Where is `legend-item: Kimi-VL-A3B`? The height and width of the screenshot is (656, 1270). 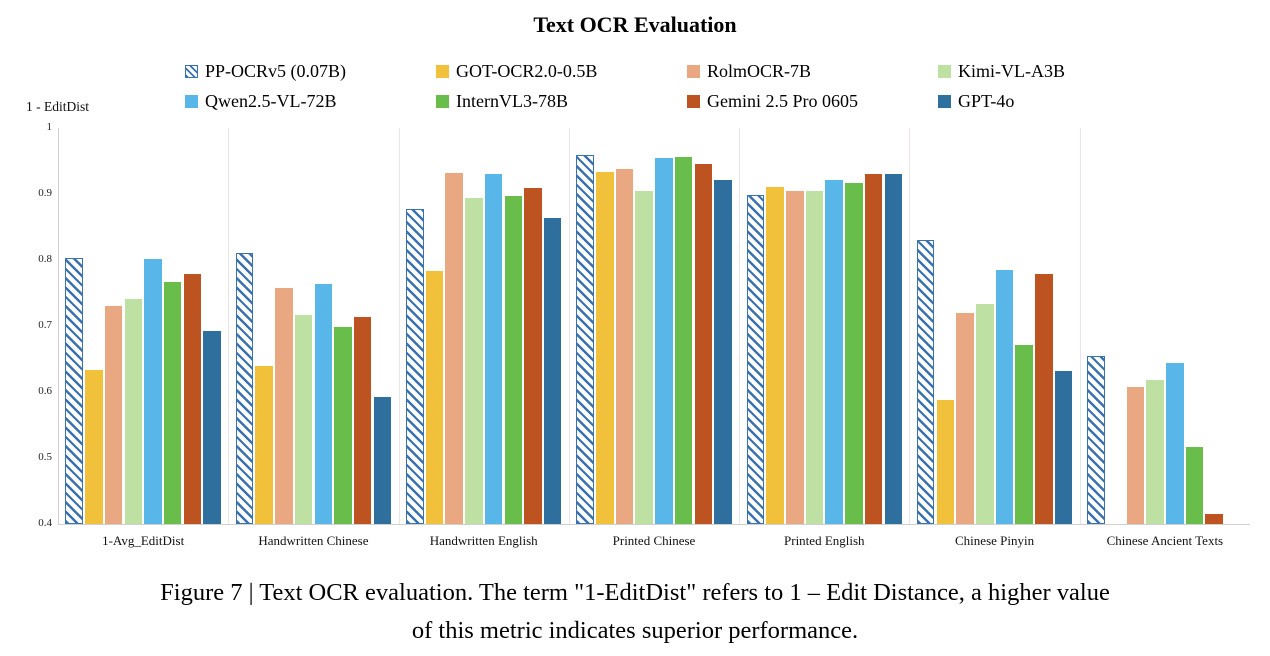
legend-item: Kimi-VL-A3B is located at coordinates (1001, 71).